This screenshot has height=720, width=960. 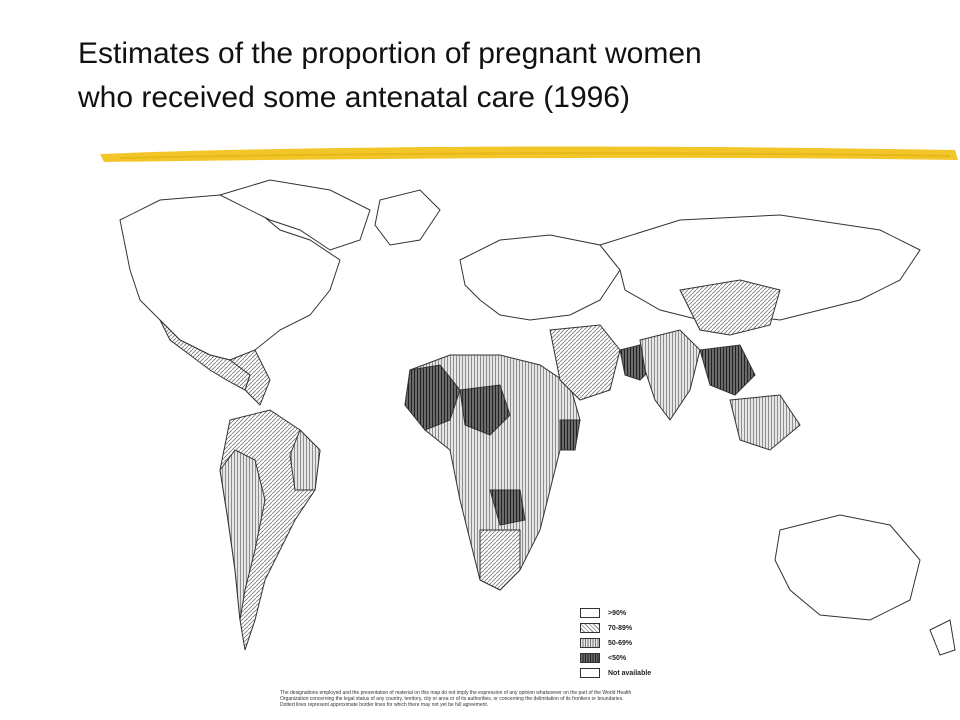 What do you see at coordinates (590, 643) in the screenshot?
I see `legend-swatch-mid` at bounding box center [590, 643].